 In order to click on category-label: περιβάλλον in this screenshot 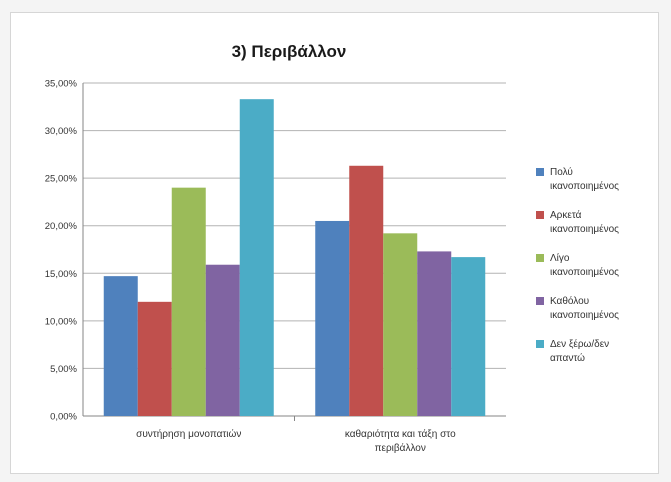, I will do `click(400, 448)`.